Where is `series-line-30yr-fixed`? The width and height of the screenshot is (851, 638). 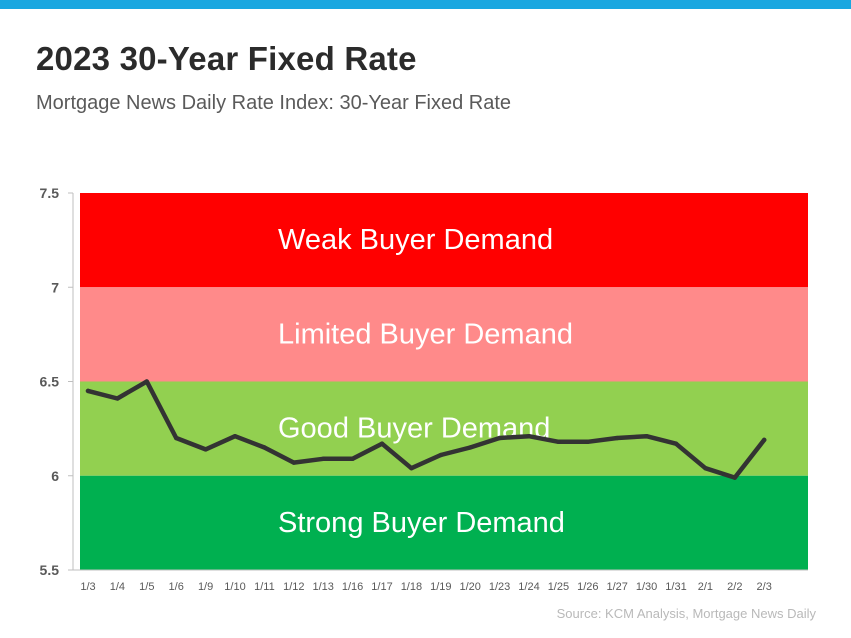 series-line-30yr-fixed is located at coordinates (426, 429).